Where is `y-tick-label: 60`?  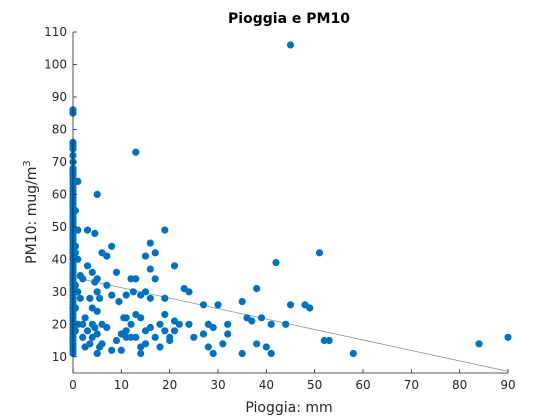
y-tick-label: 60 is located at coordinates (59, 194).